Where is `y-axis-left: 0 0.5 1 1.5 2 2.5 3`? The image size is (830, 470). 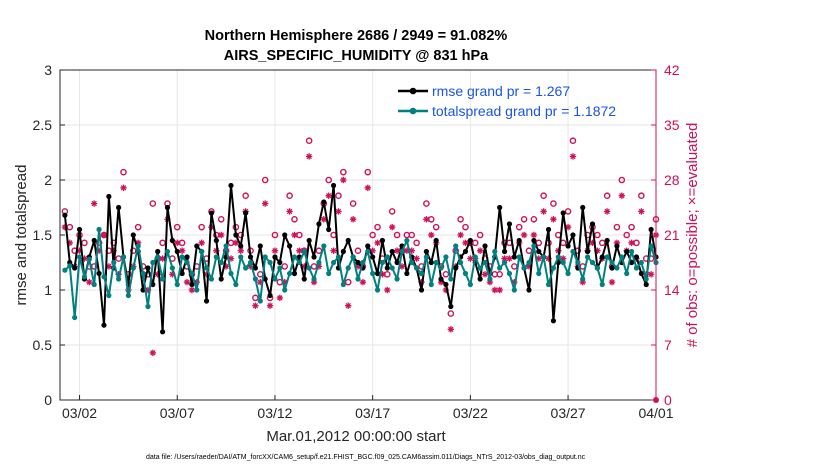
y-axis-left: 0 0.5 1 1.5 2 2.5 3 is located at coordinates (49, 235).